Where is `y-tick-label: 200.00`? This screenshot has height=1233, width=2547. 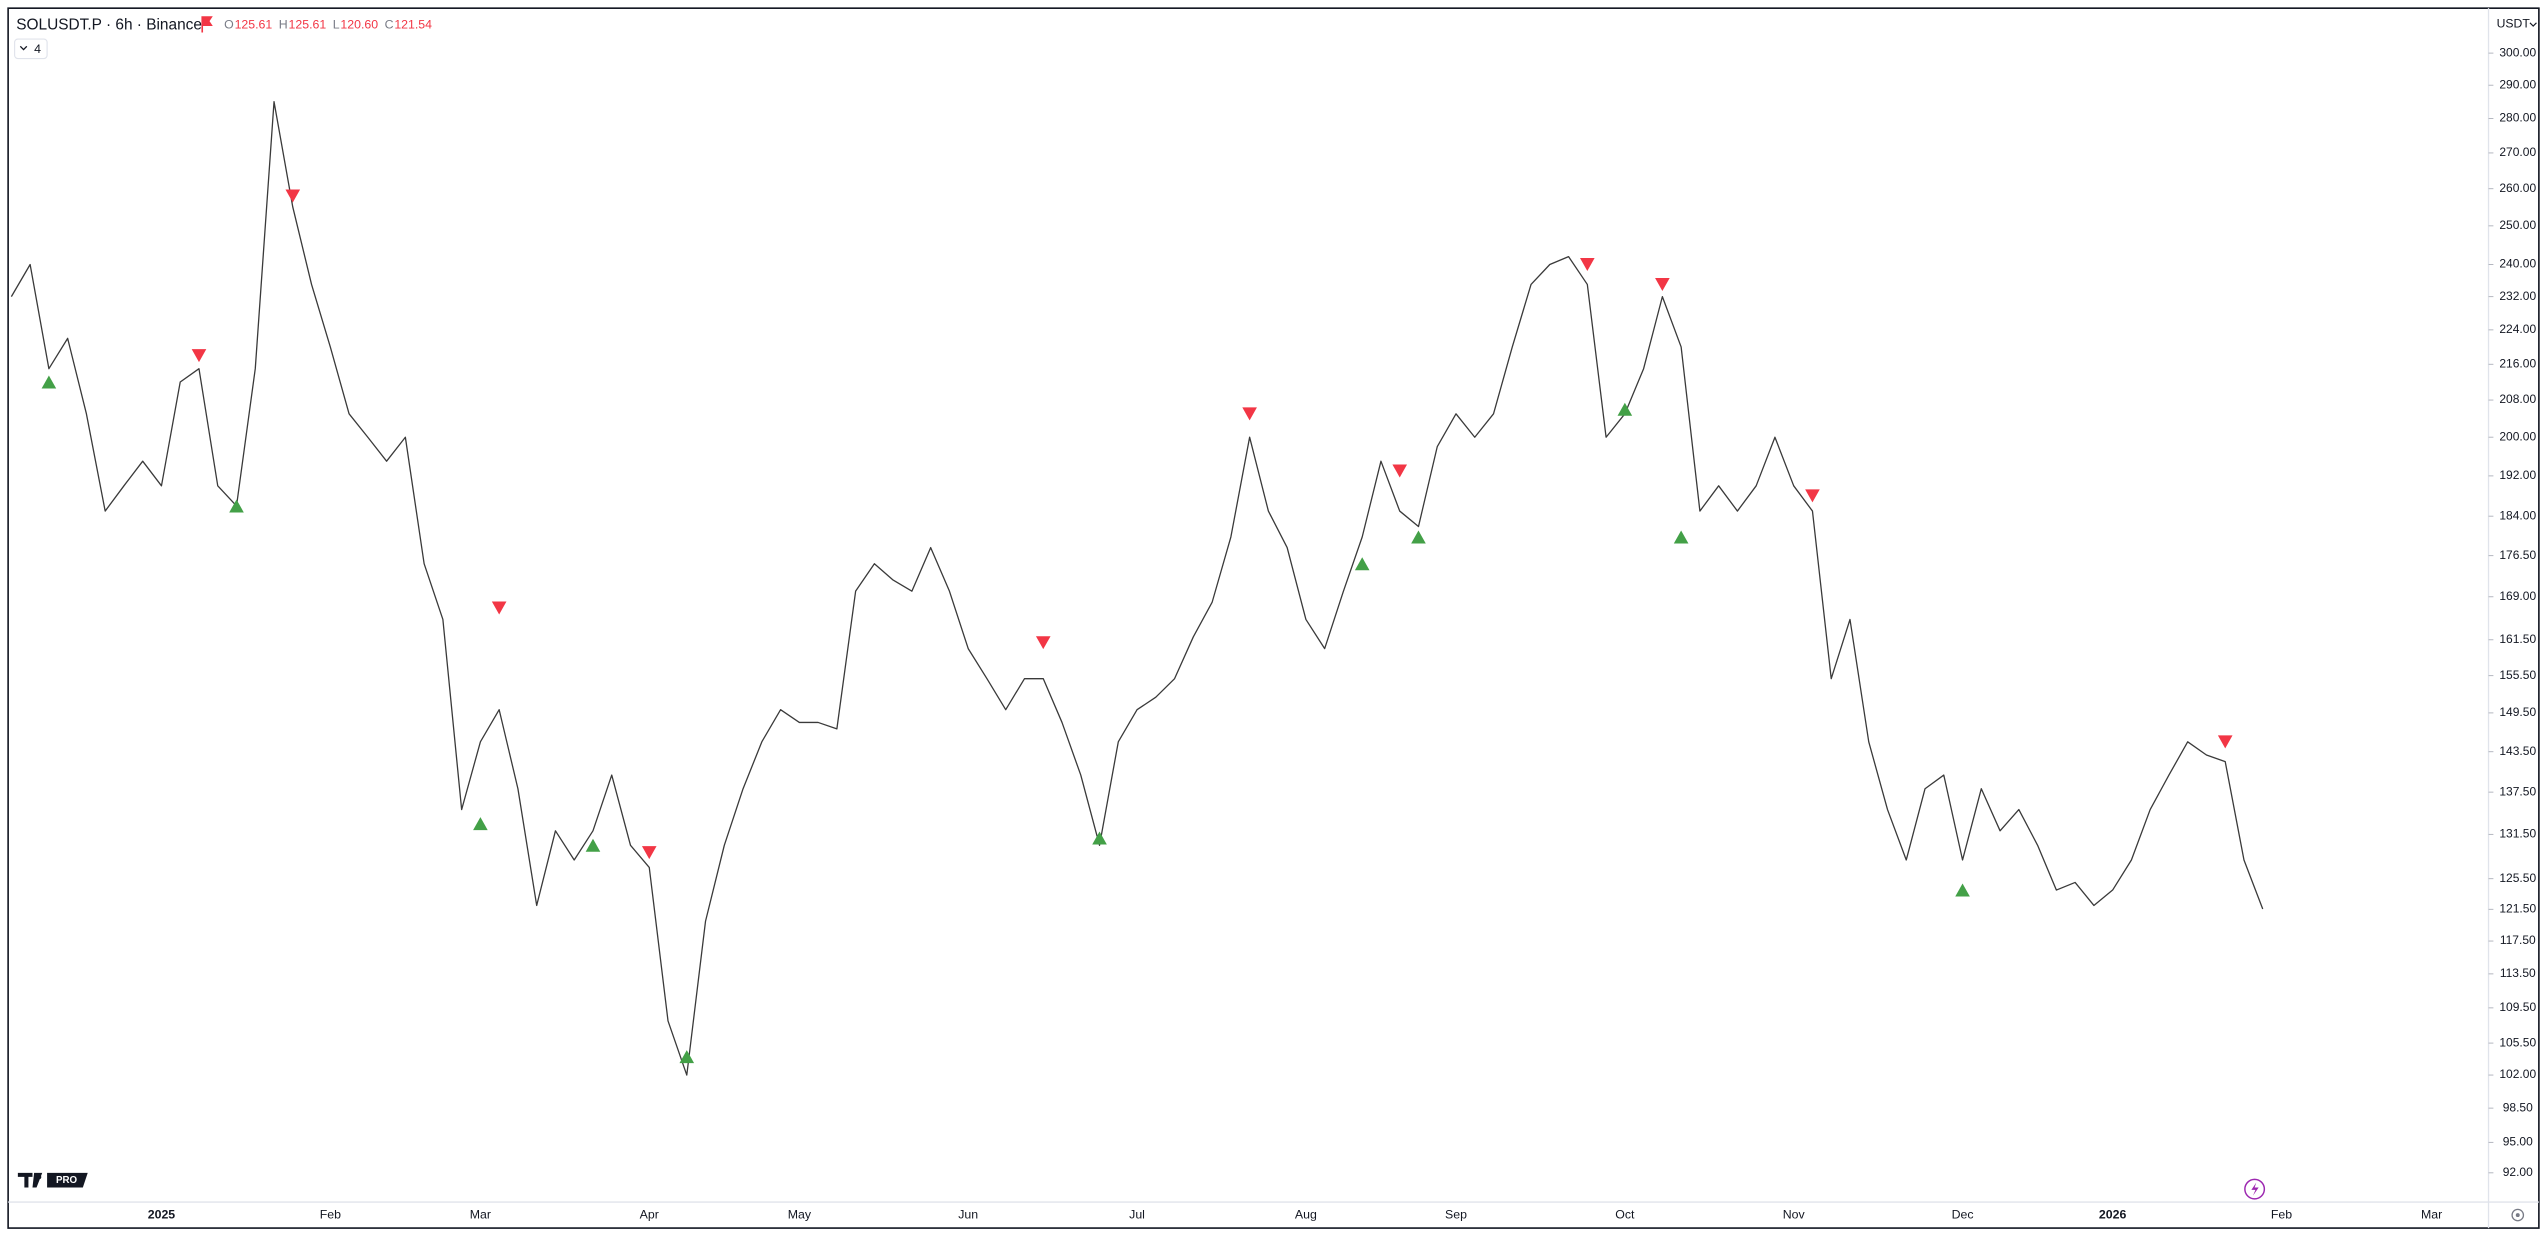 y-tick-label: 200.00 is located at coordinates (2517, 436).